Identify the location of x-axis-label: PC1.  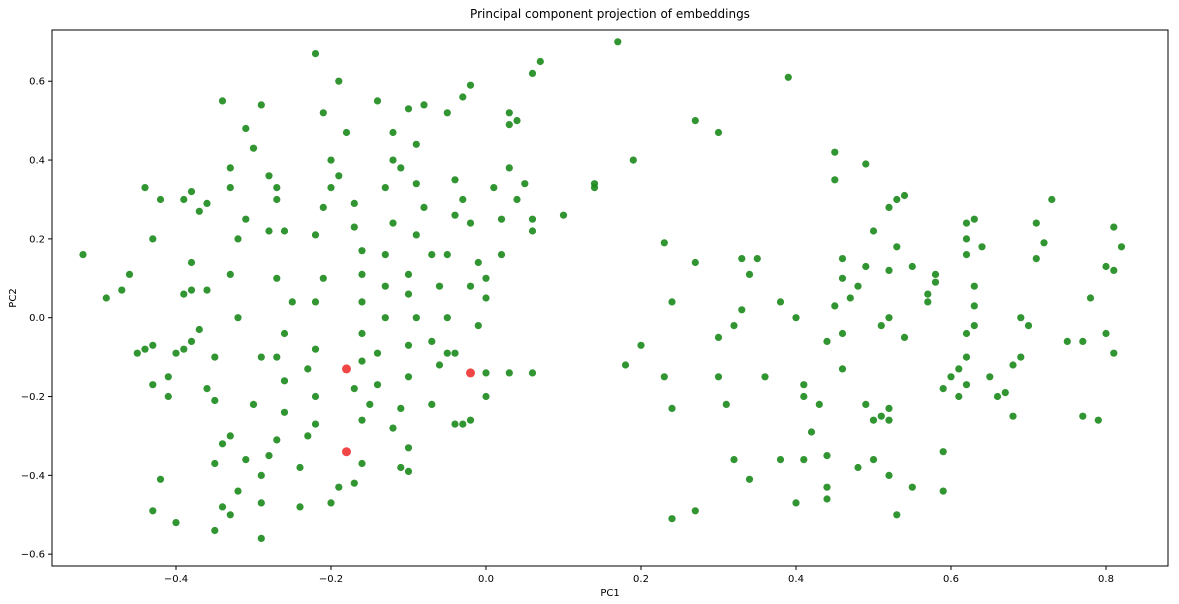
(609, 593).